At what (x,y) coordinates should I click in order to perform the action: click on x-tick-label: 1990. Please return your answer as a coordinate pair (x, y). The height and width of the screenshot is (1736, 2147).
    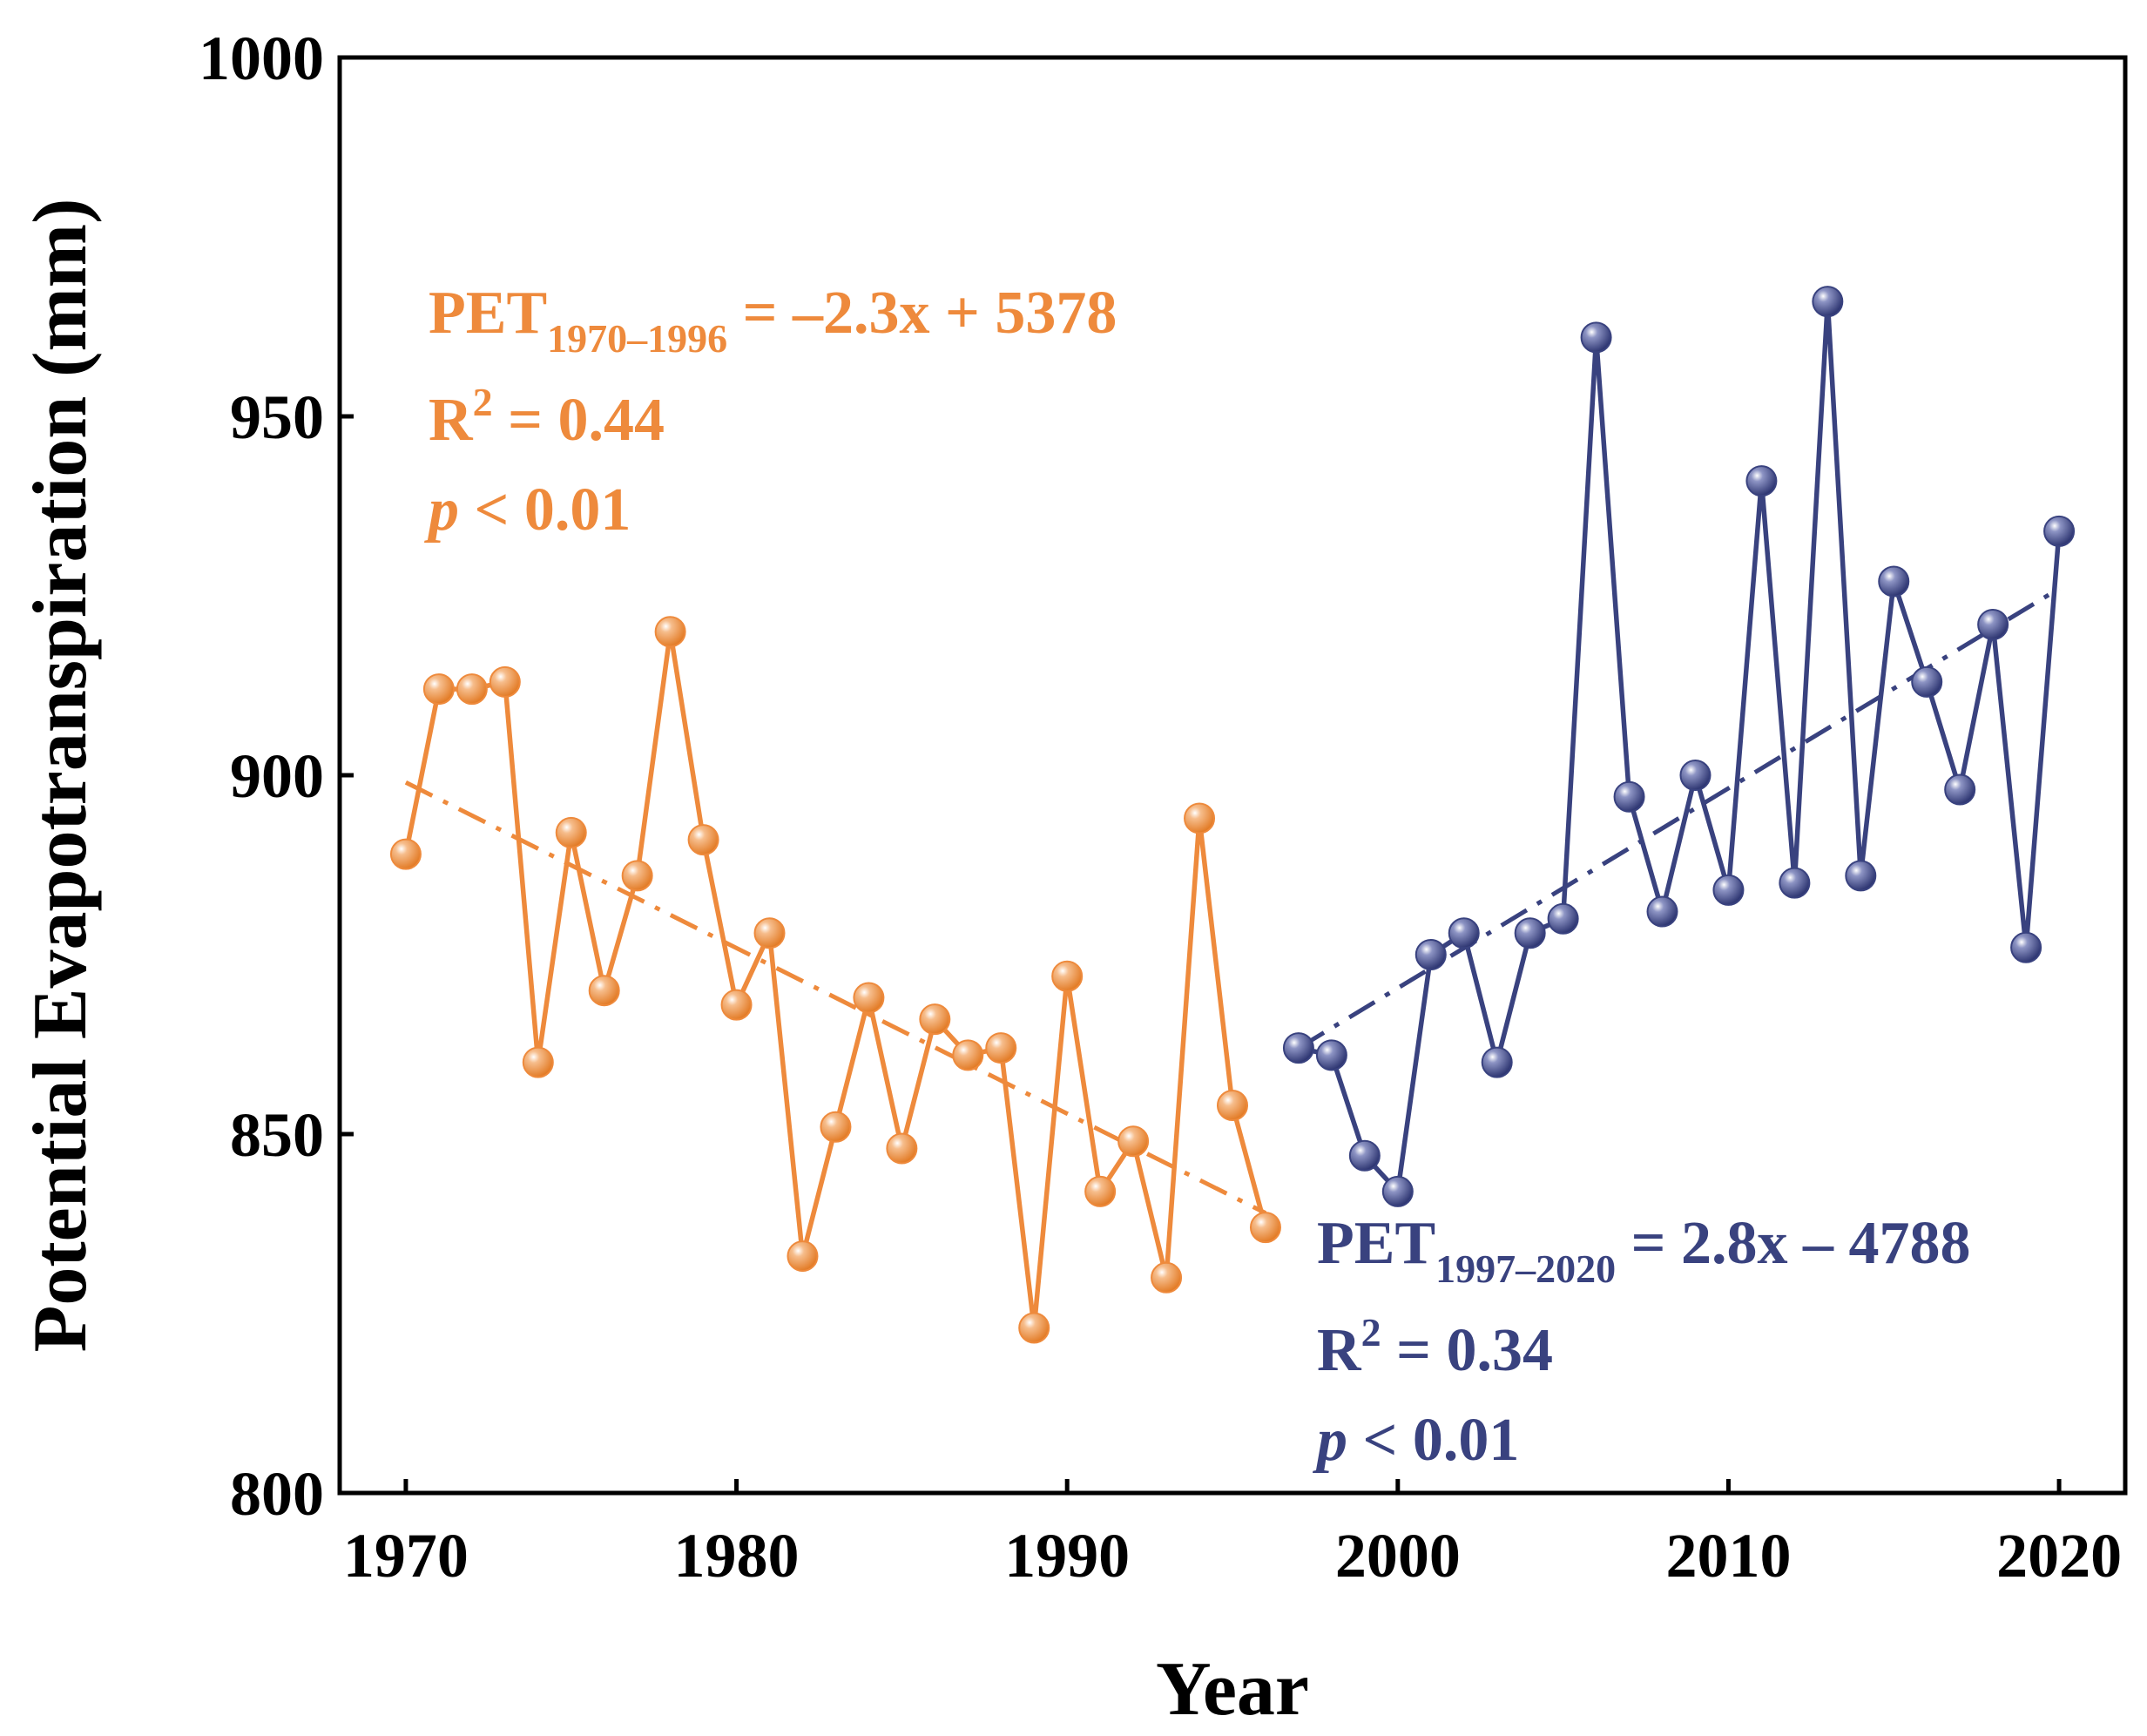
    Looking at the image, I should click on (1067, 1556).